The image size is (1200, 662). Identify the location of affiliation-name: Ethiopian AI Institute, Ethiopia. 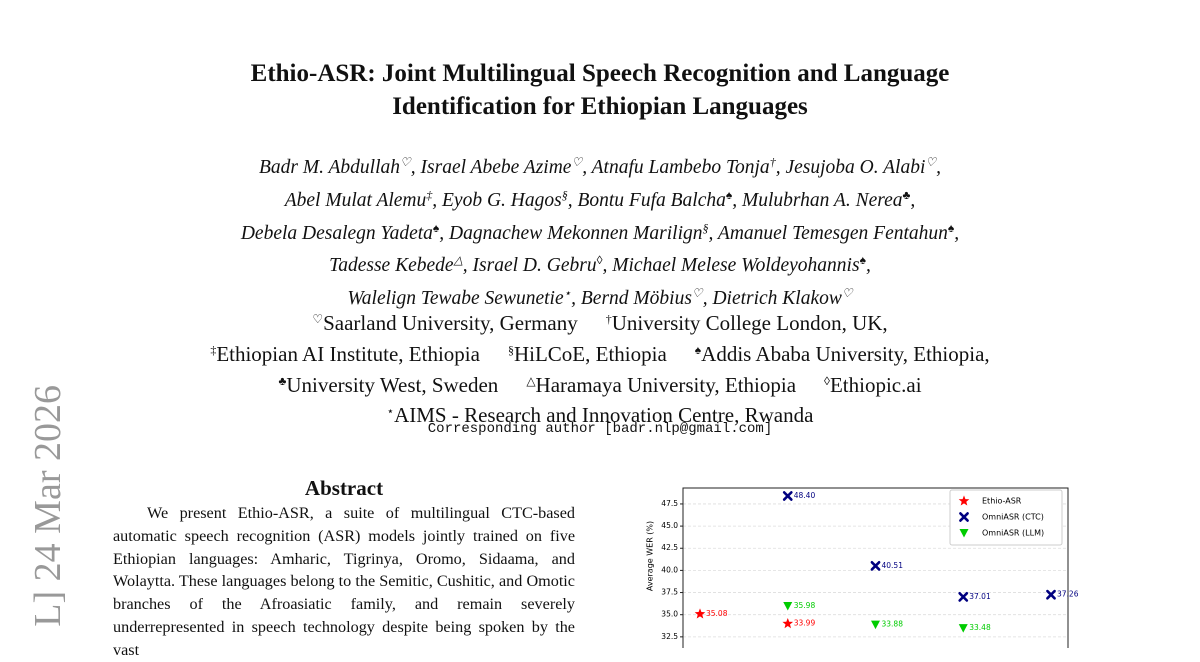
(348, 353).